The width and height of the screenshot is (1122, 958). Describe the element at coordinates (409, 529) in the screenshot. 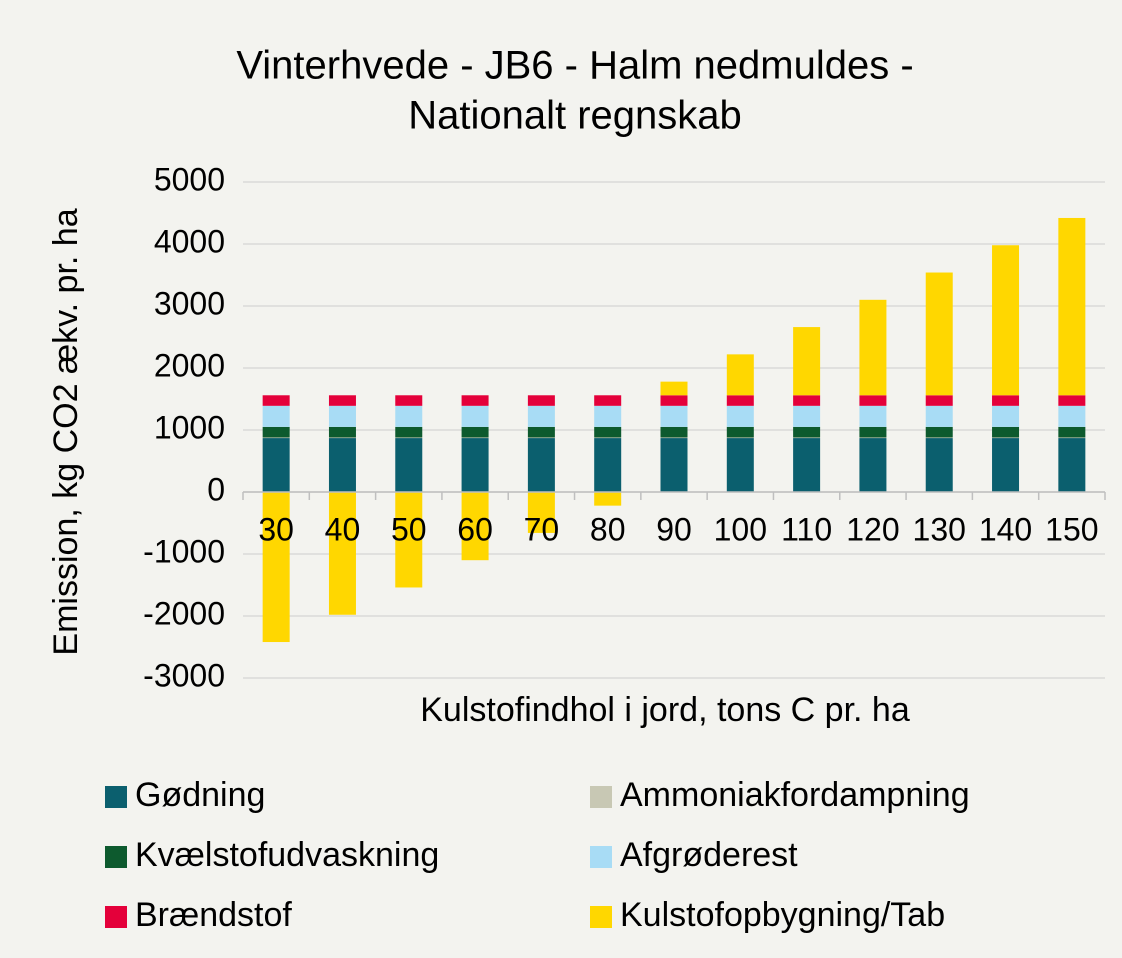

I see `x-tick-label: 50` at that location.